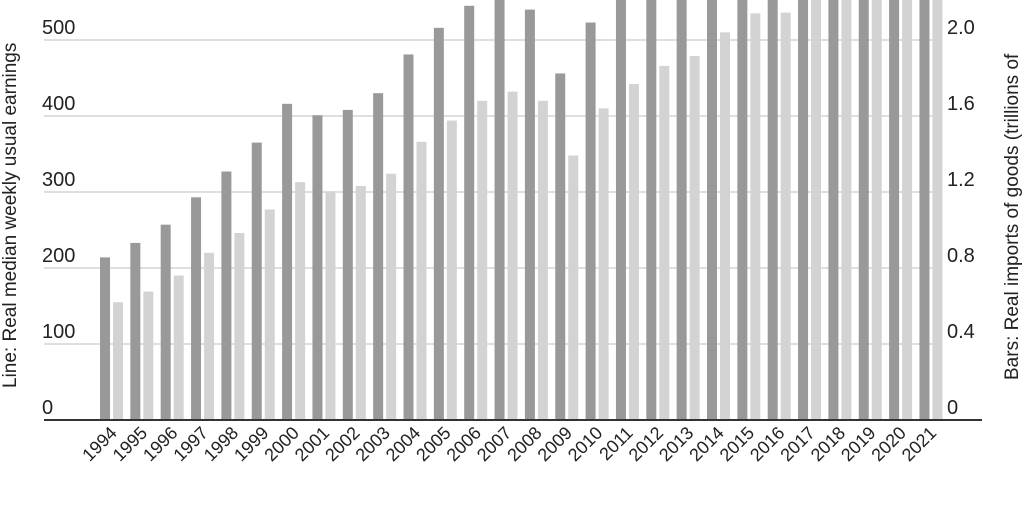 The image size is (1024, 512). I want to click on bar-2009-light, so click(573, 287).